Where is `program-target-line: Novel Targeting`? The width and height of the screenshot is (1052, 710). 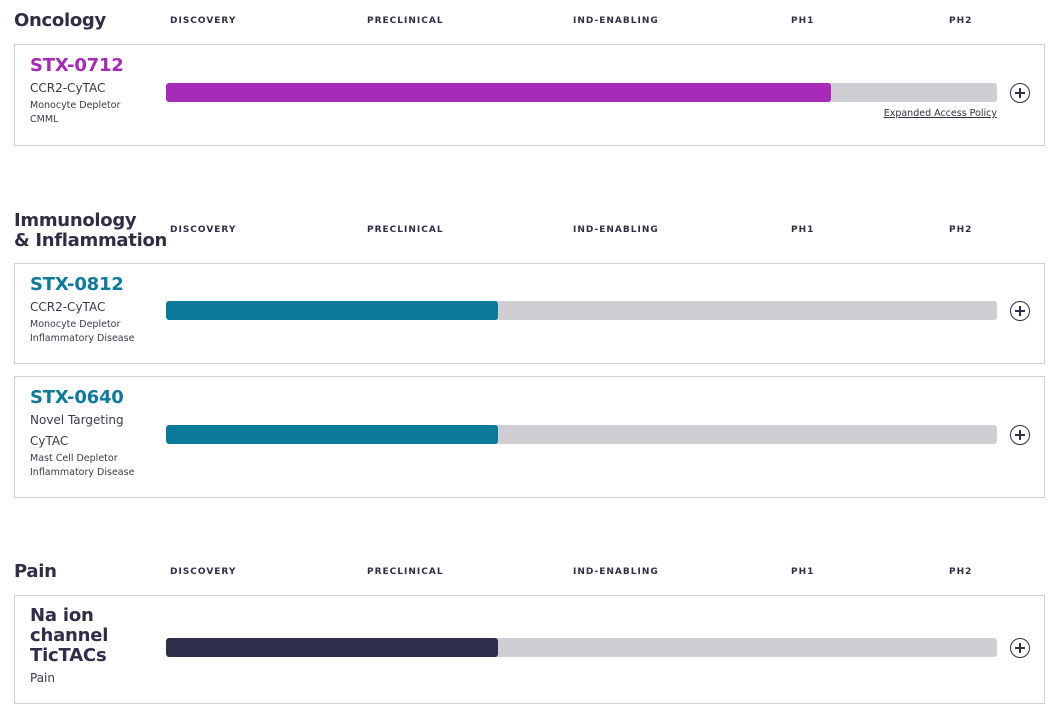
program-target-line: Novel Targeting is located at coordinates (77, 420).